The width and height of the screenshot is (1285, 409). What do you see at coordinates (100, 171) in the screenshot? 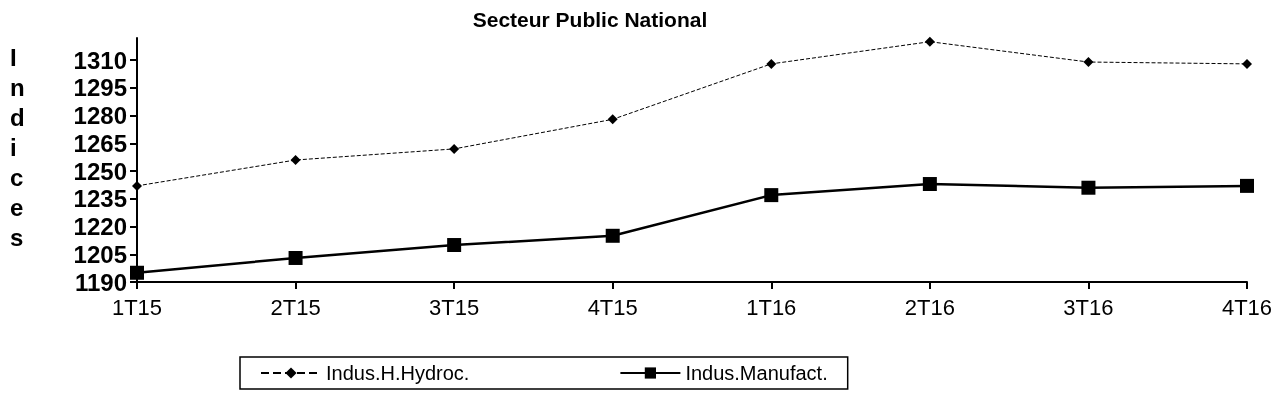
I see `y-tick-label: 1250` at bounding box center [100, 171].